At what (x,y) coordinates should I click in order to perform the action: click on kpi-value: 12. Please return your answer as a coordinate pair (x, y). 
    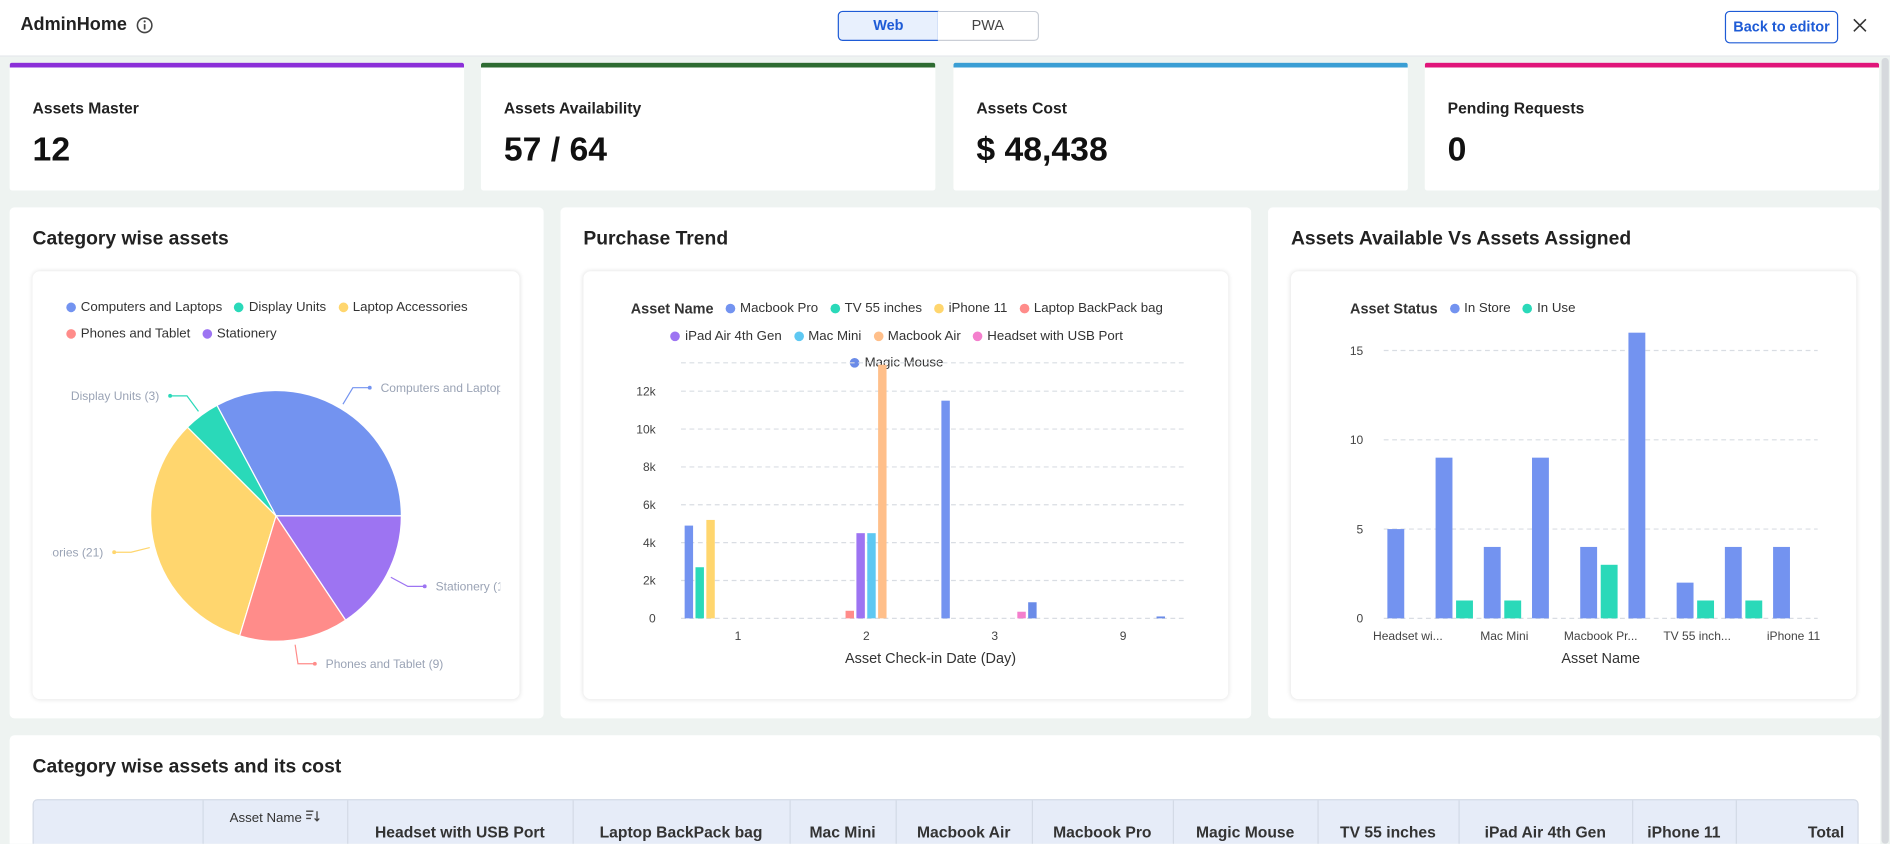
    Looking at the image, I should click on (51, 149).